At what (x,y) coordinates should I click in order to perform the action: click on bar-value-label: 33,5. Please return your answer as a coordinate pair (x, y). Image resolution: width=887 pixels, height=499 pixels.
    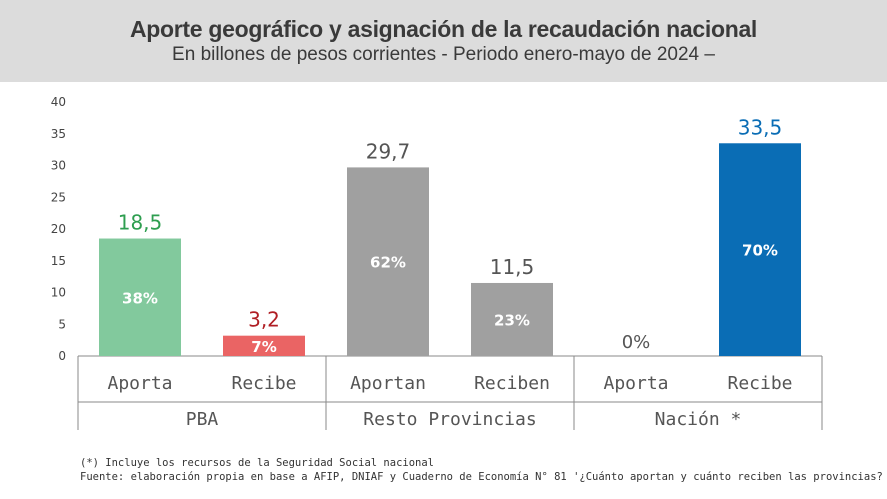
    Looking at the image, I should click on (760, 127).